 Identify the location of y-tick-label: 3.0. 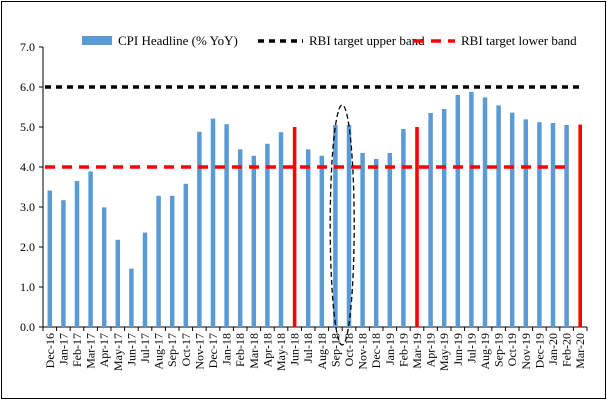
(27, 207).